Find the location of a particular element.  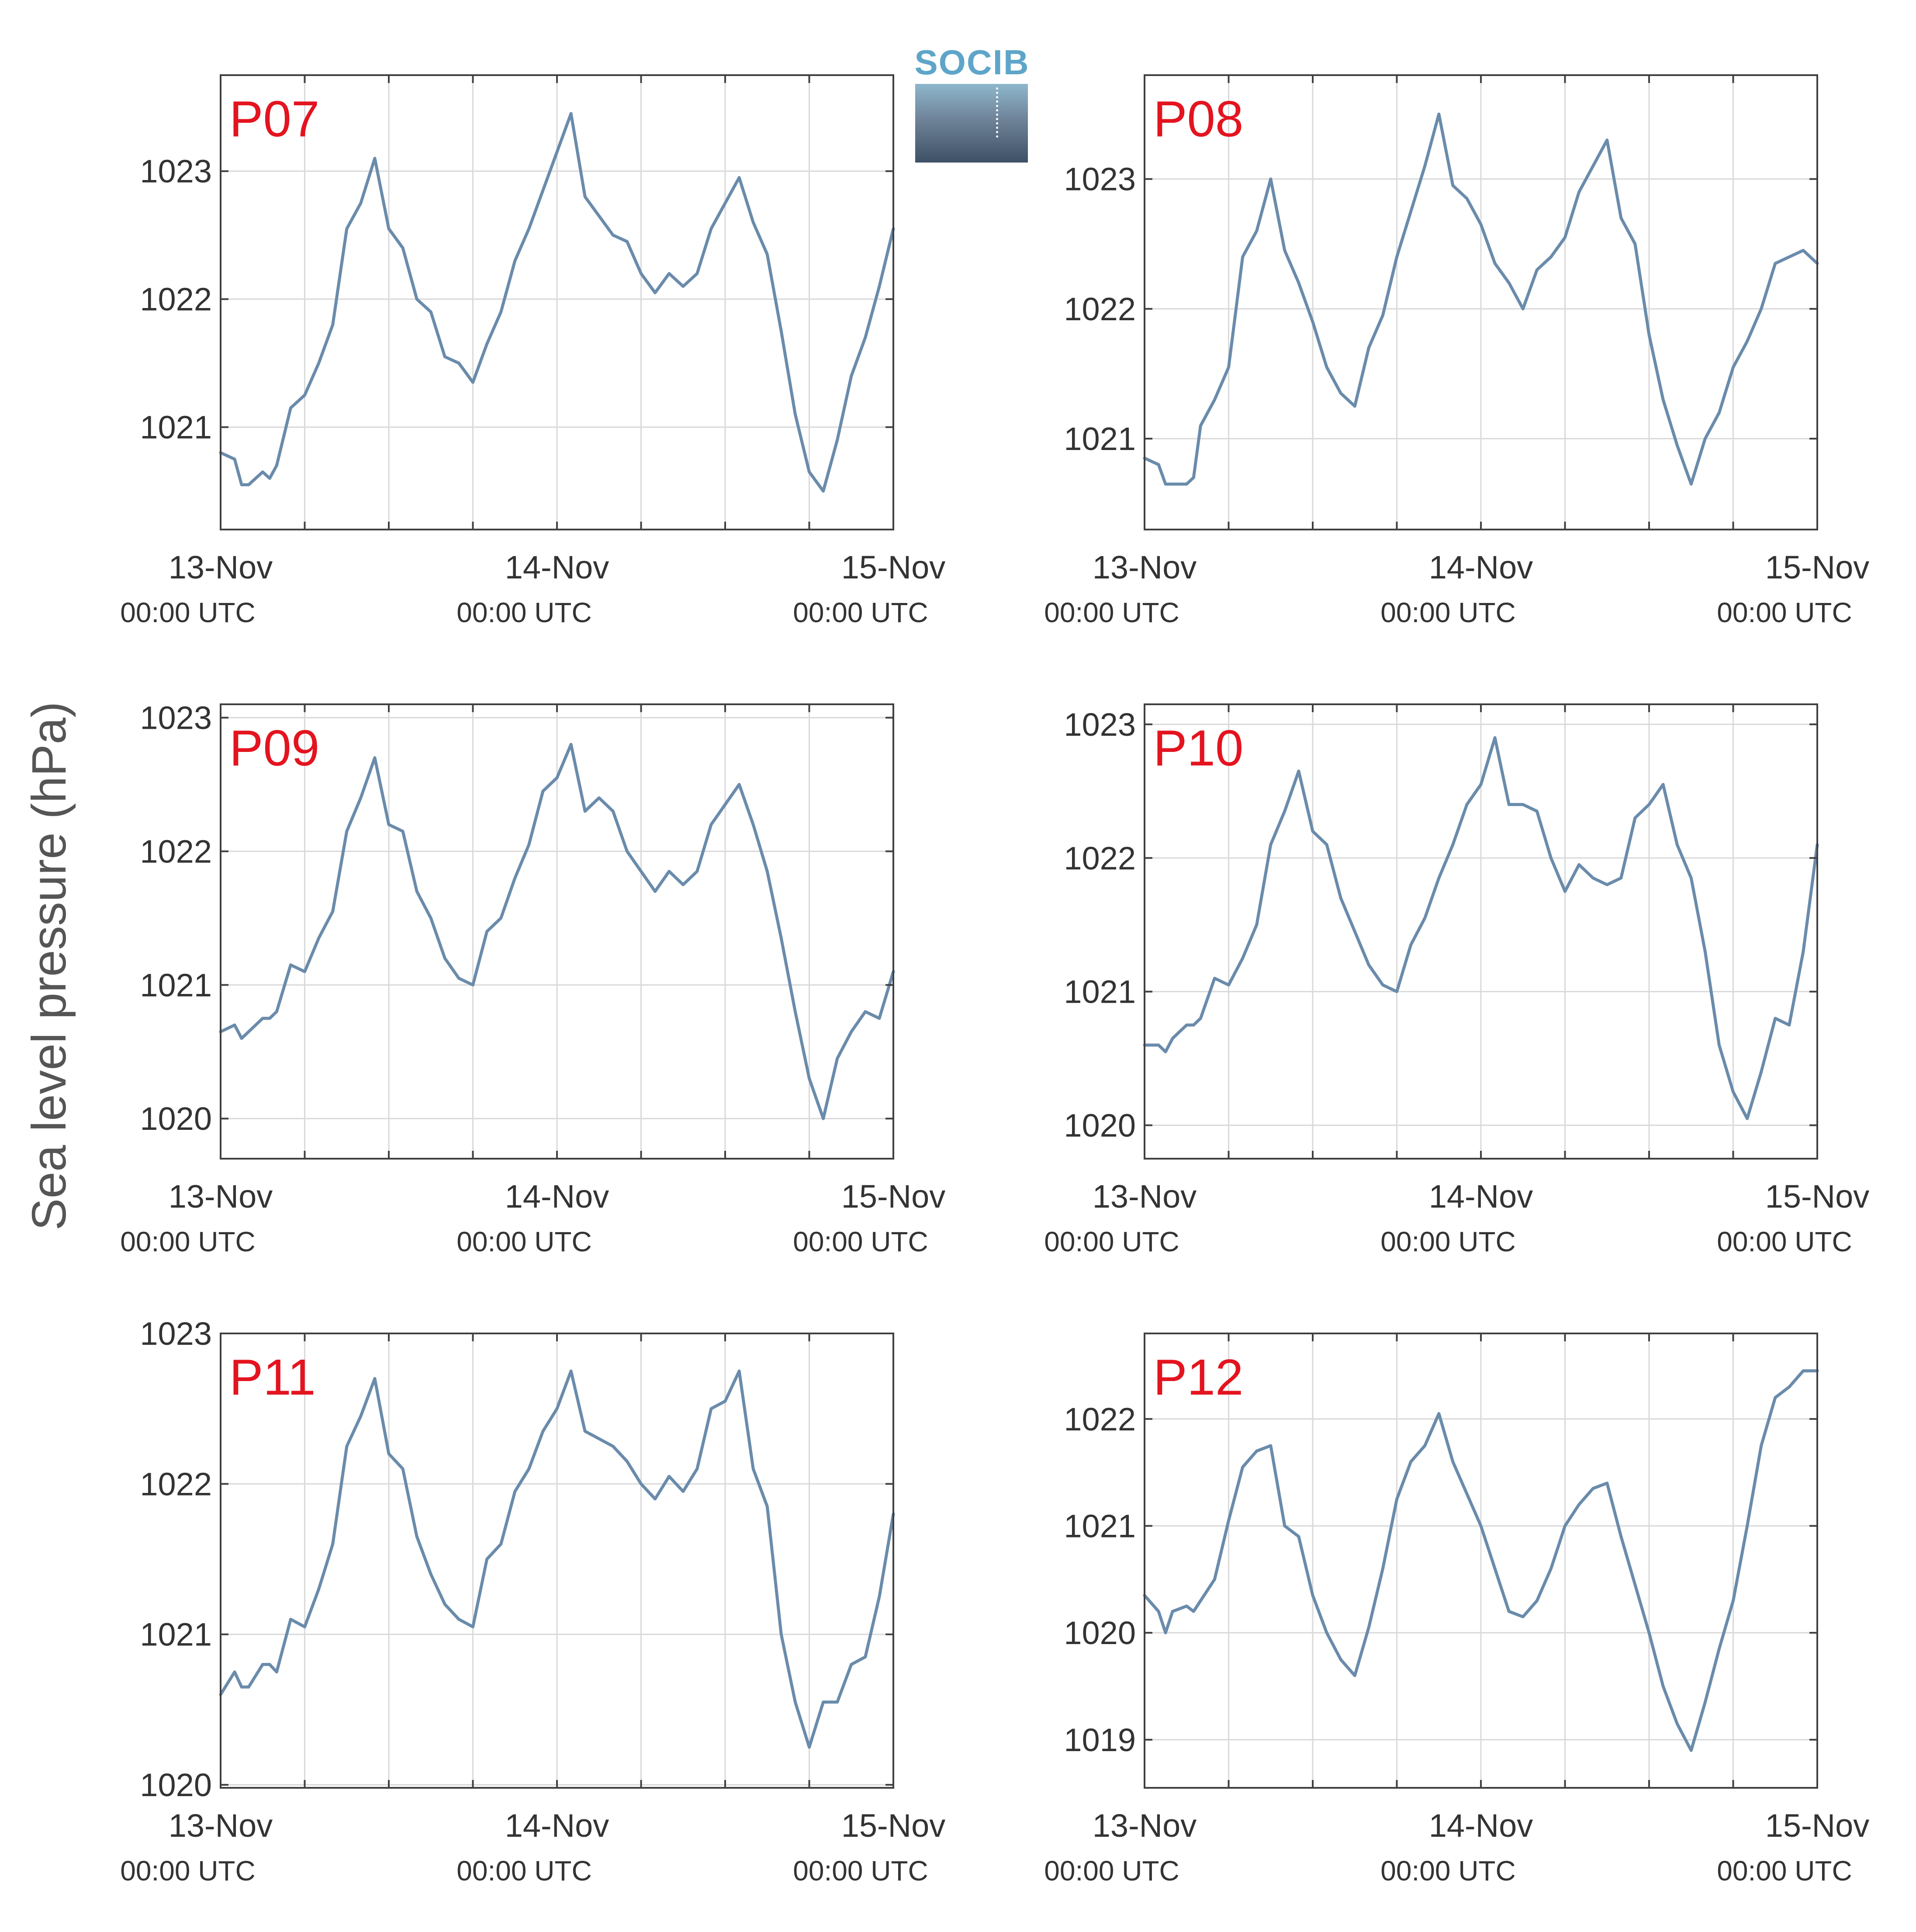

logo-dotted-line is located at coordinates (997, 112).